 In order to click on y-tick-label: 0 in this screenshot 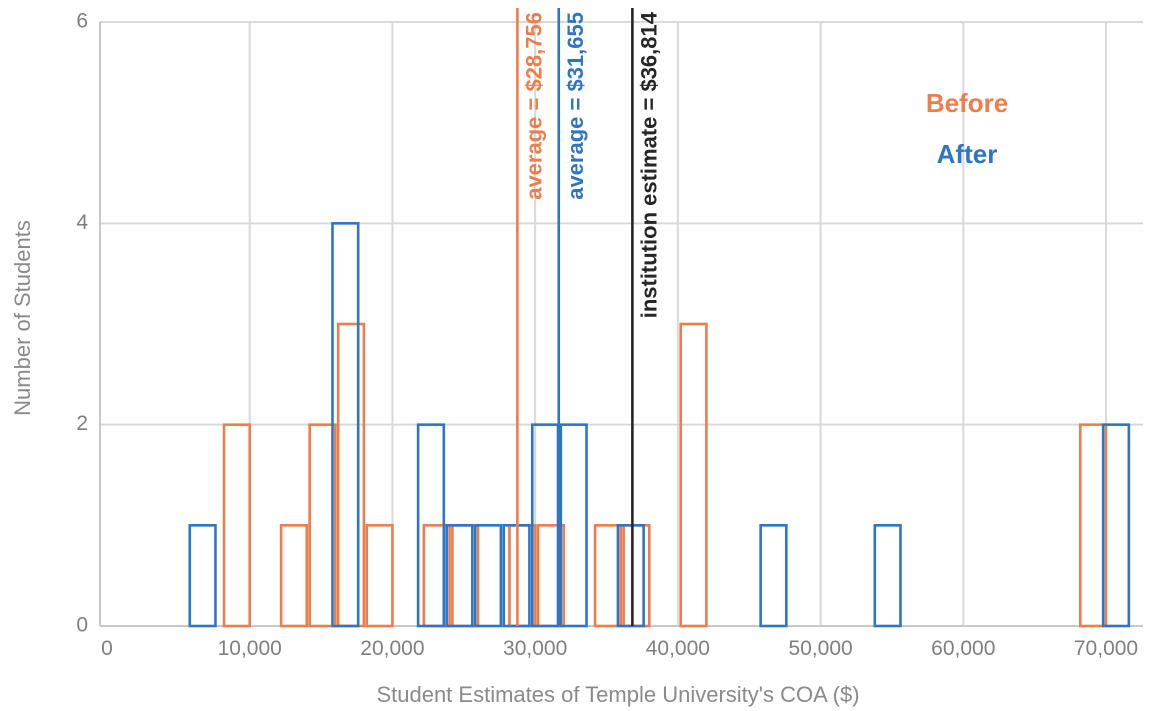, I will do `click(82, 625)`.